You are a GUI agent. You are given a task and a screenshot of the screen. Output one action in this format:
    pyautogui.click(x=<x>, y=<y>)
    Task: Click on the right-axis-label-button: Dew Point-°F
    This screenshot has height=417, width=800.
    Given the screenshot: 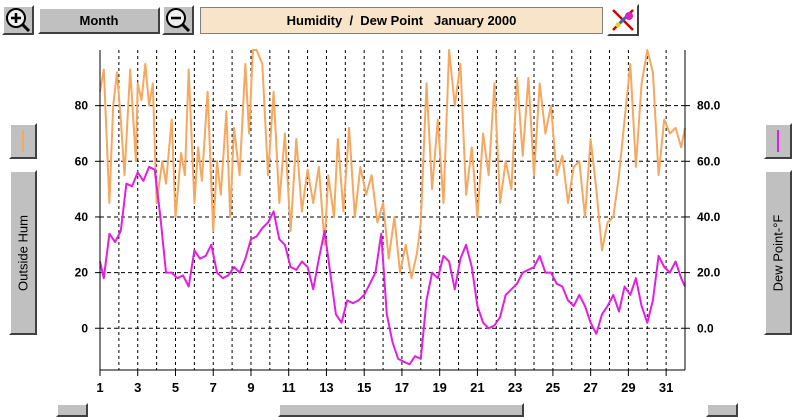 What is the action you would take?
    pyautogui.click(x=778, y=252)
    